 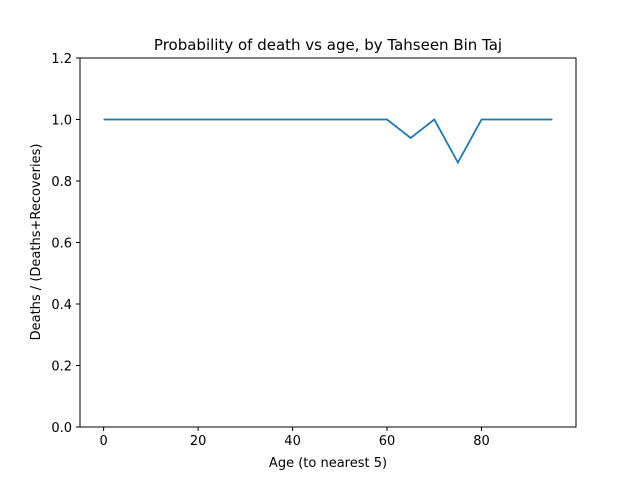 I want to click on y-tick-label: 1.2, so click(x=61, y=59).